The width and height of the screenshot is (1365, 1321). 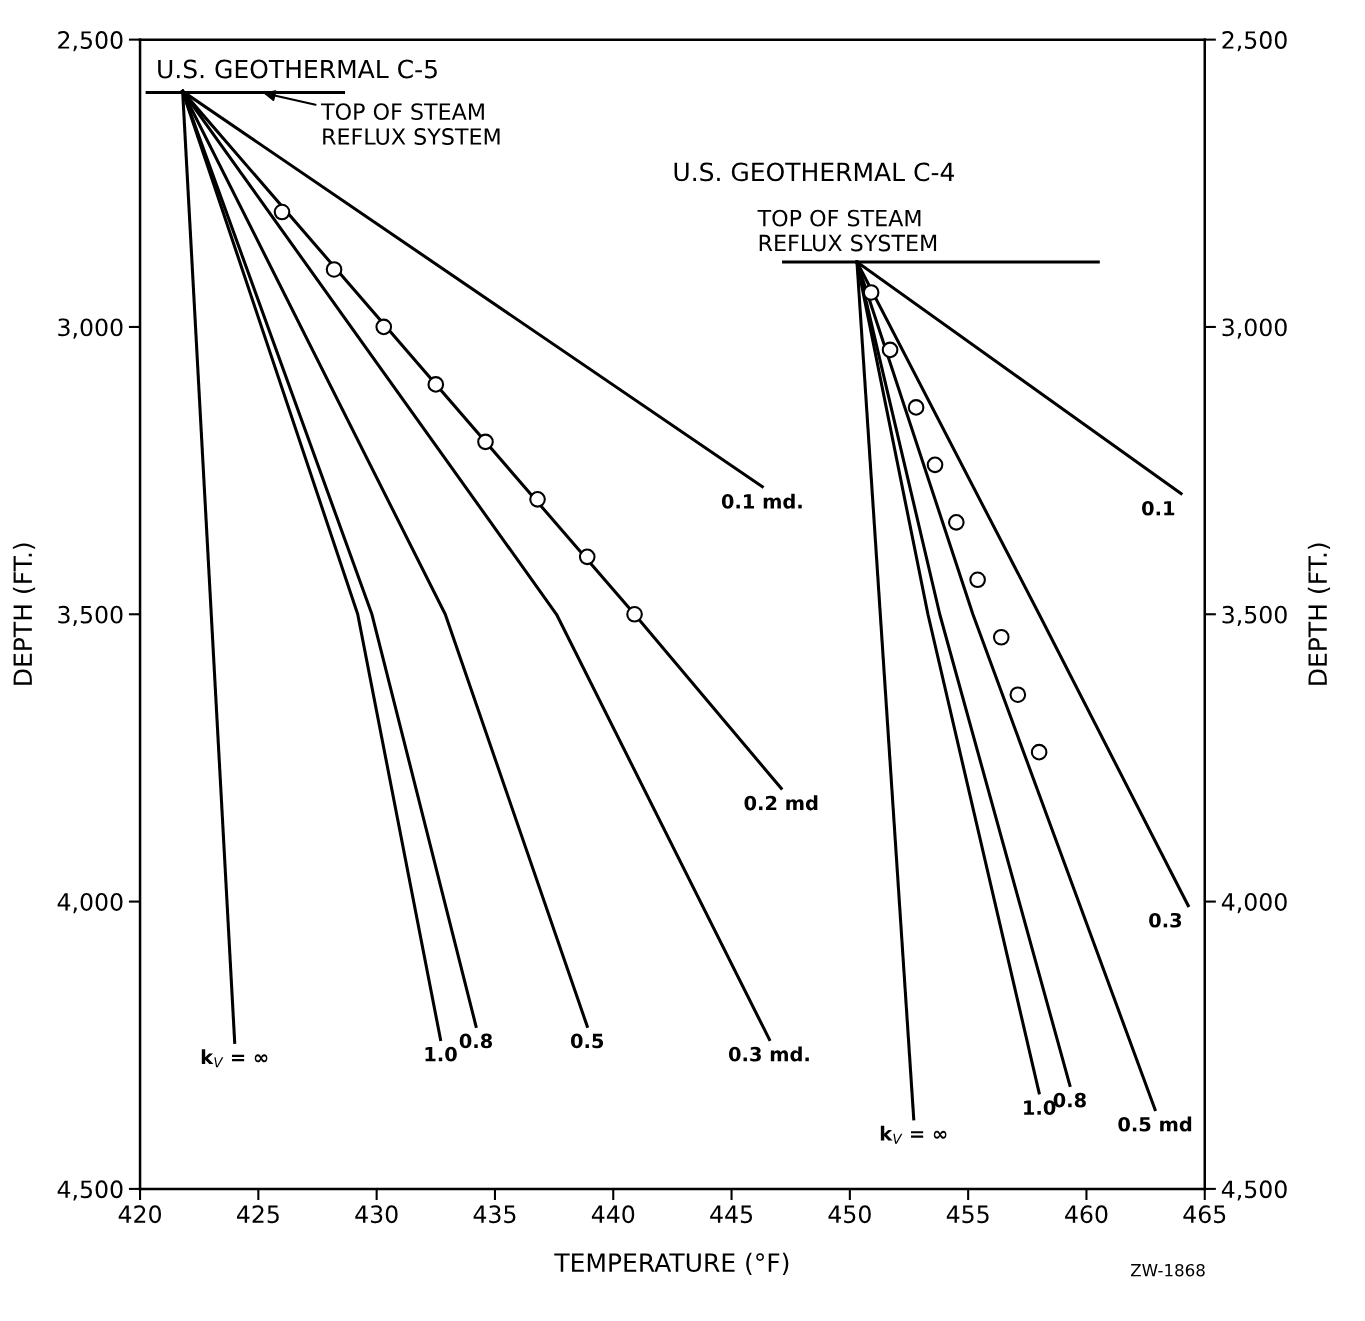 What do you see at coordinates (1158, 508) in the screenshot?
I see `series-label: 0.1` at bounding box center [1158, 508].